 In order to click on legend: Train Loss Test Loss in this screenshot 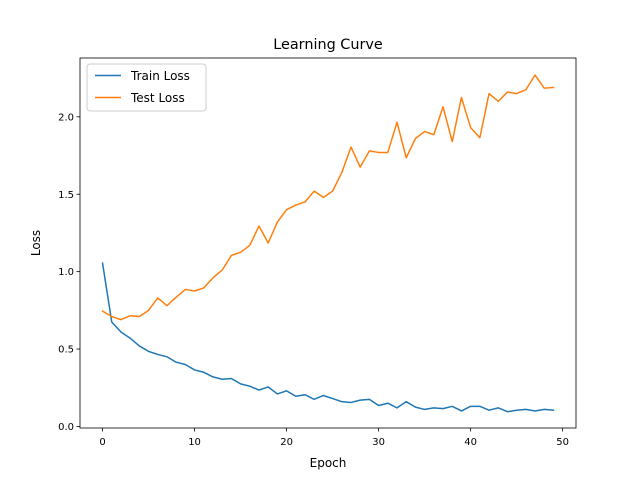, I will do `click(146, 87)`.